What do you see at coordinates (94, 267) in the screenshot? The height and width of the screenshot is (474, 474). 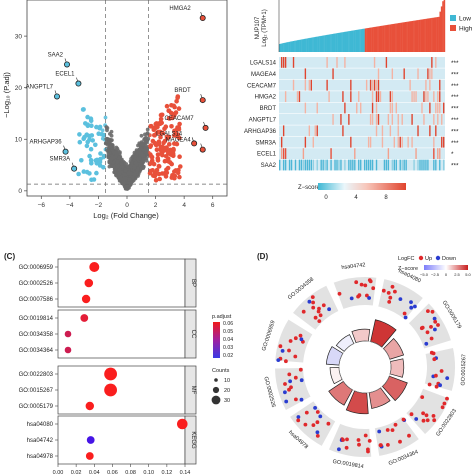 I see `term-dot` at bounding box center [94, 267].